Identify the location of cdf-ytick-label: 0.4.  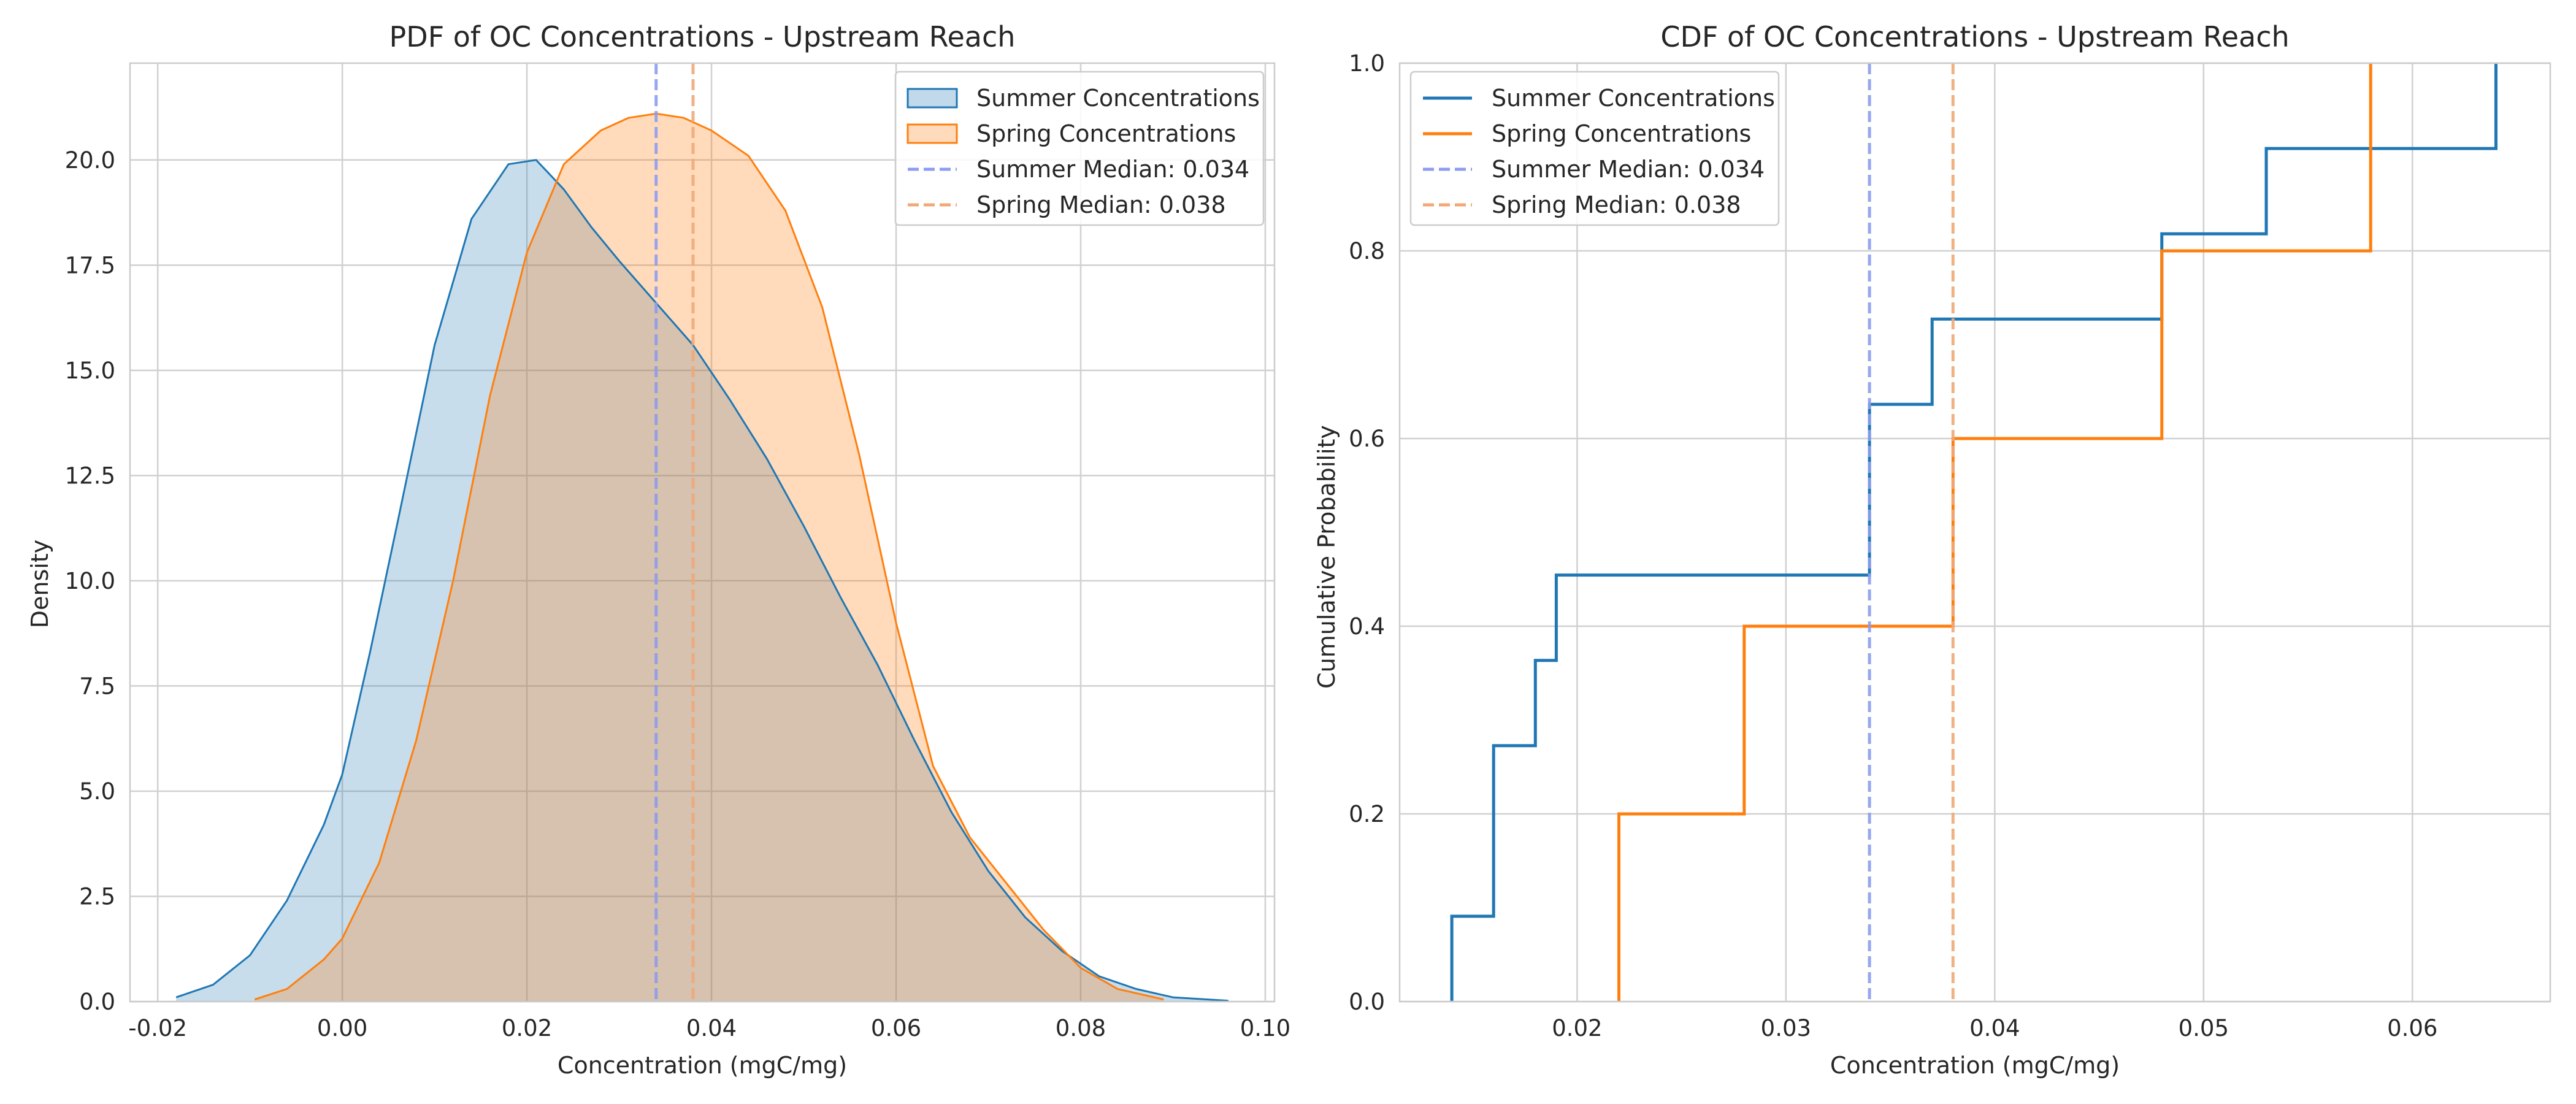
(1367, 626).